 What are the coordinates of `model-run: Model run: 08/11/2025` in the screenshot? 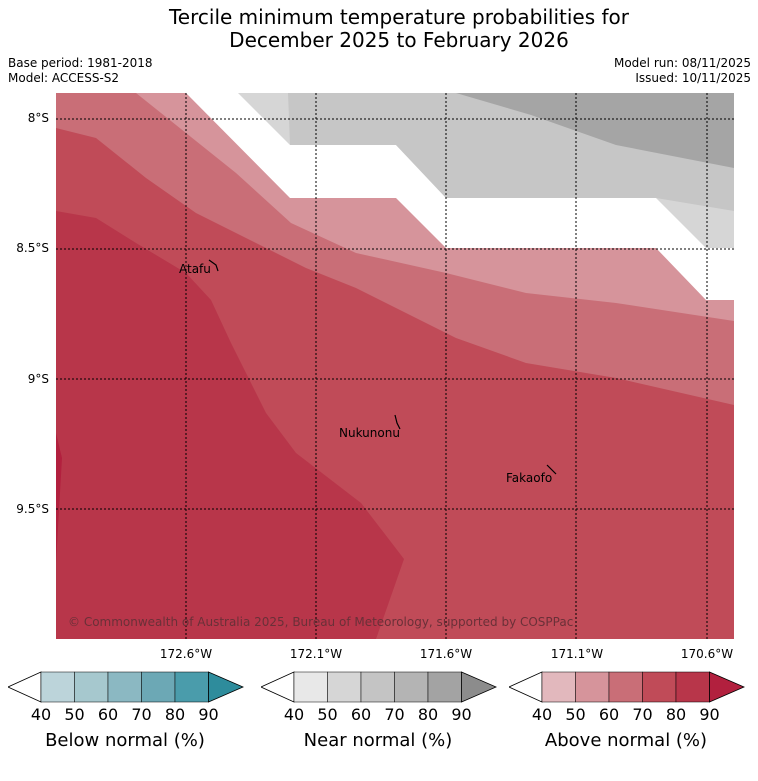 It's located at (682, 63).